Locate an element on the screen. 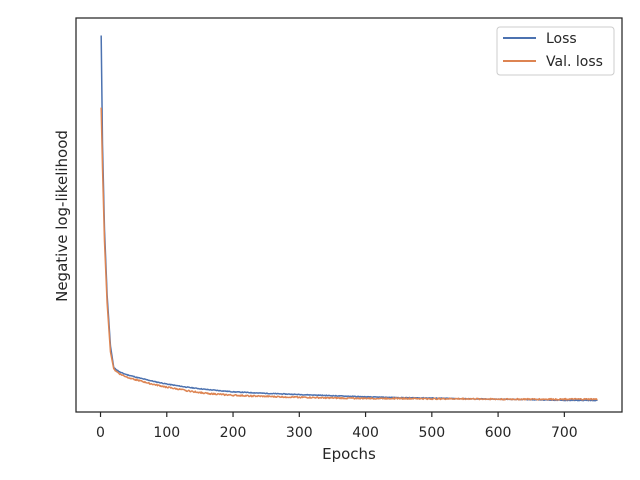 The image size is (640, 480). x-tick-label: 500 is located at coordinates (431, 433).